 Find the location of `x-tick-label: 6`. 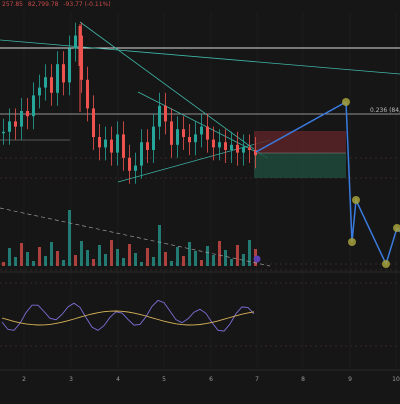

x-tick-label: 6 is located at coordinates (211, 379).